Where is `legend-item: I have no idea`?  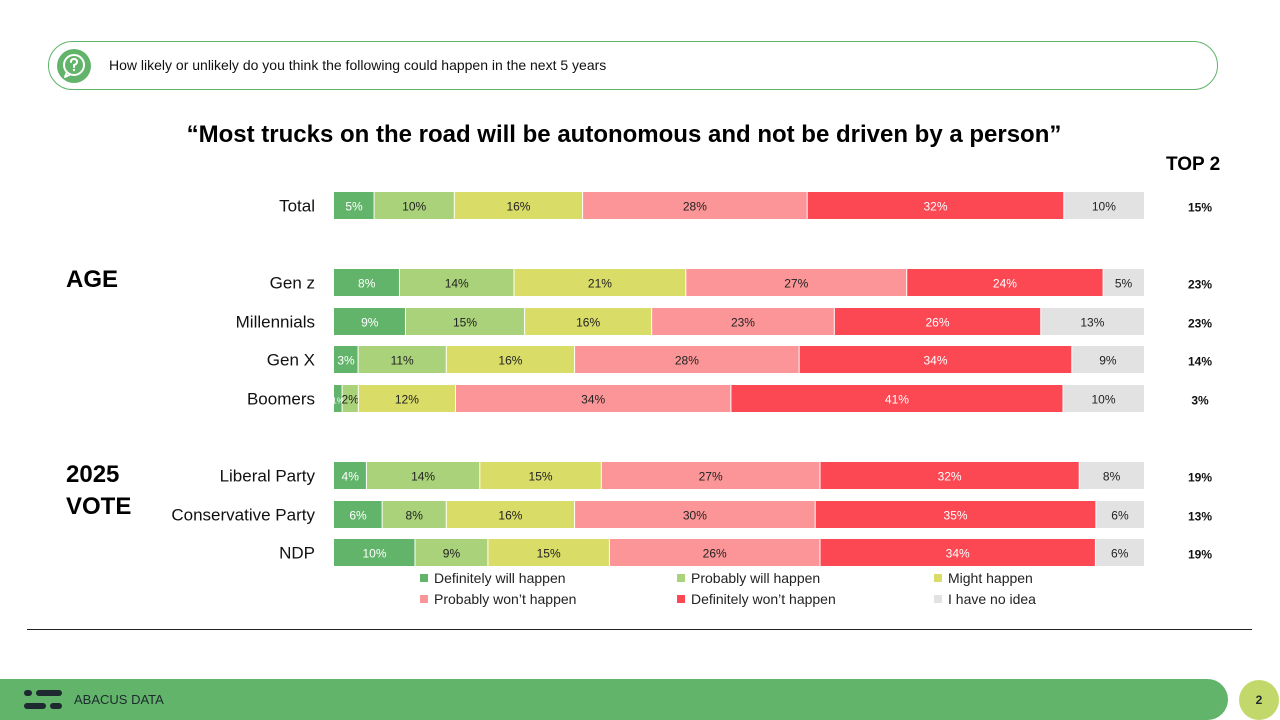 legend-item: I have no idea is located at coordinates (985, 599).